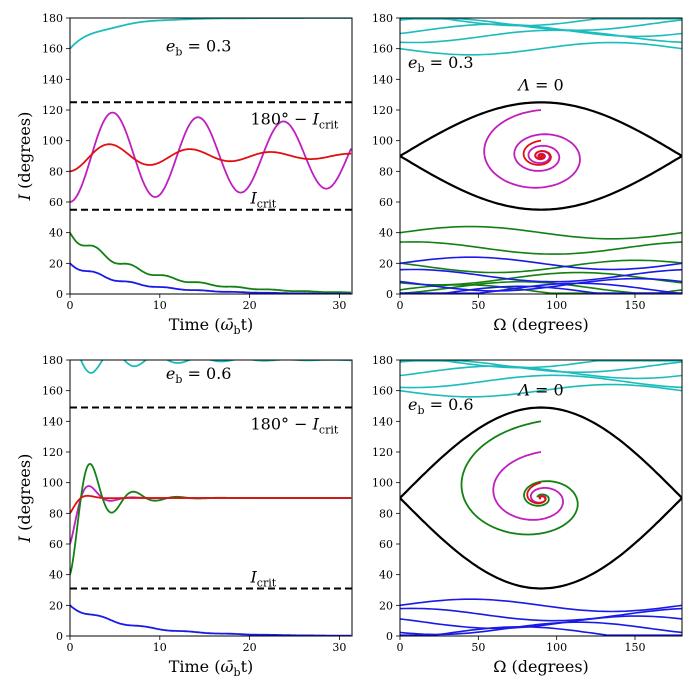 The height and width of the screenshot is (700, 700). Describe the element at coordinates (541, 129) in the screenshot. I see `separatrix-upper` at that location.